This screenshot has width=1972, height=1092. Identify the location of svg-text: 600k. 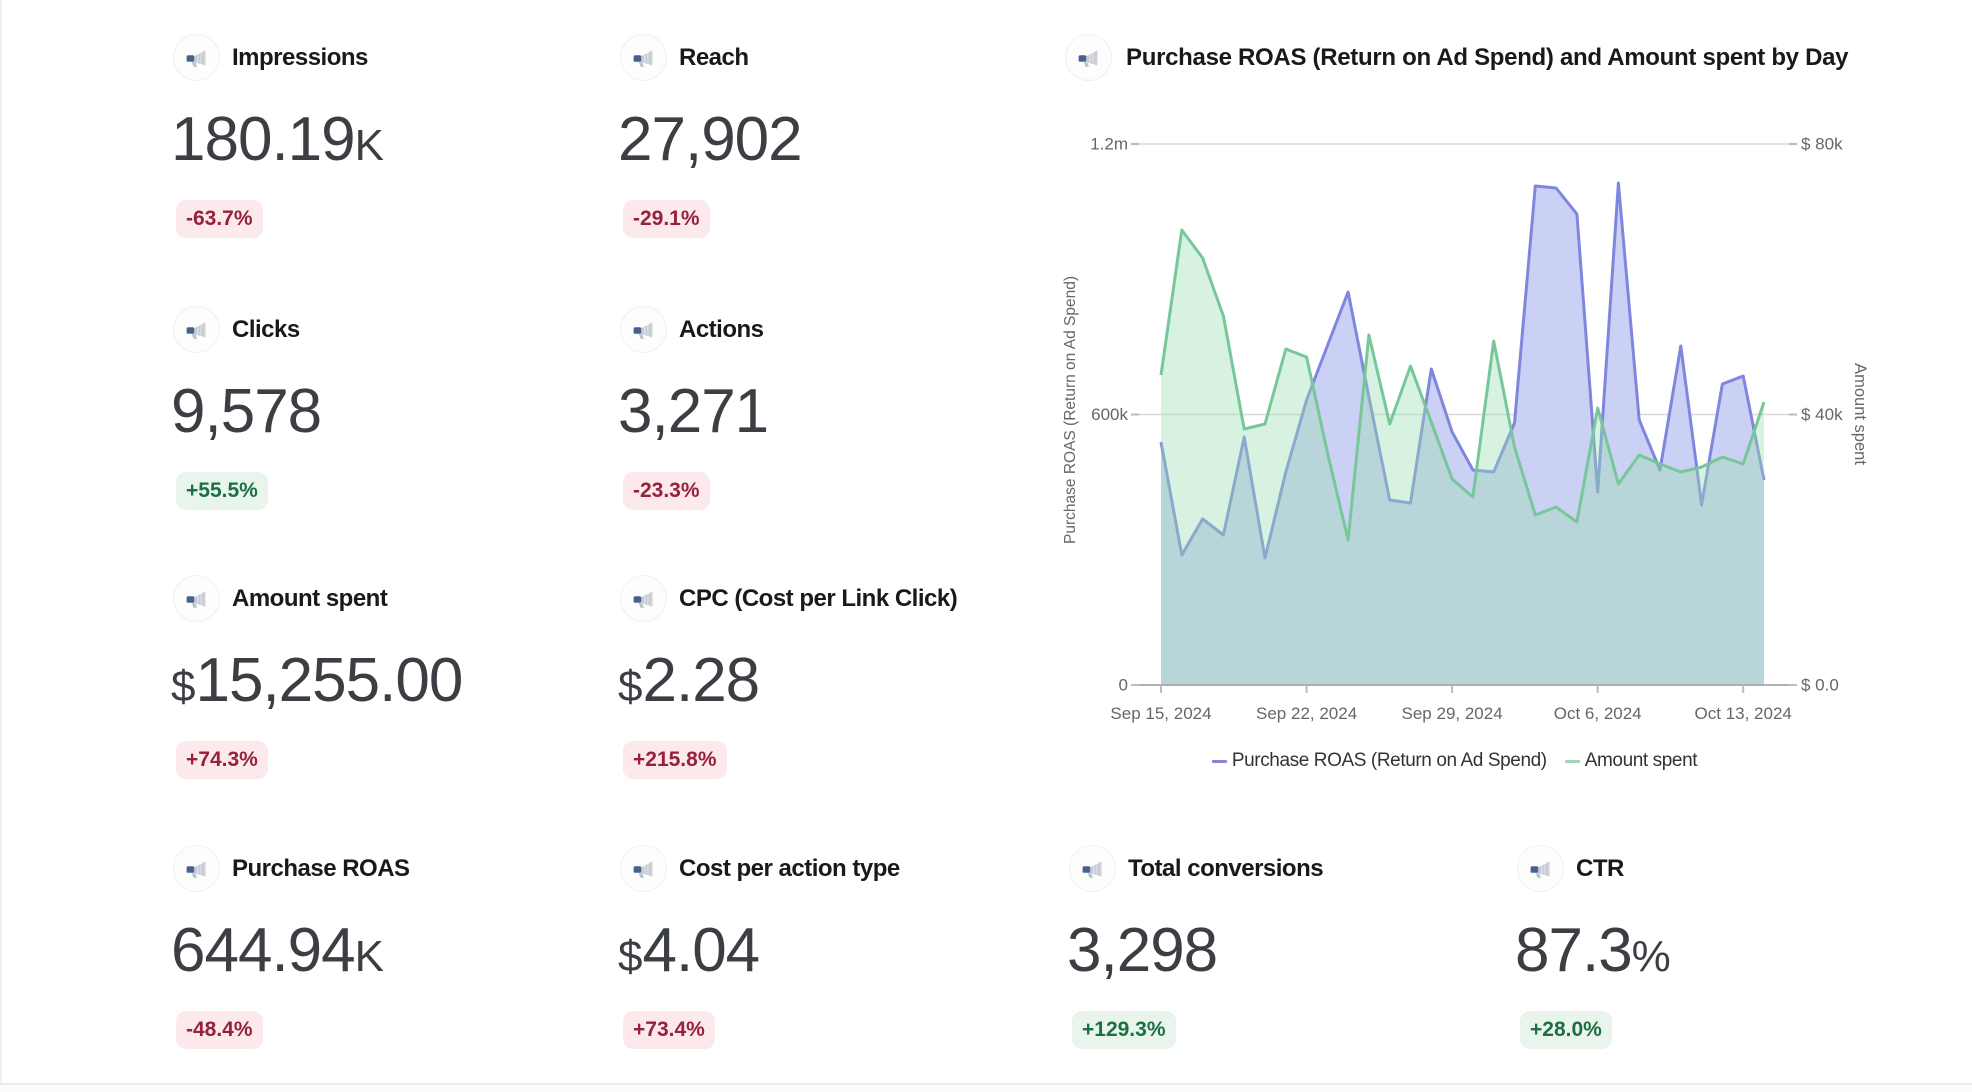
(1109, 414).